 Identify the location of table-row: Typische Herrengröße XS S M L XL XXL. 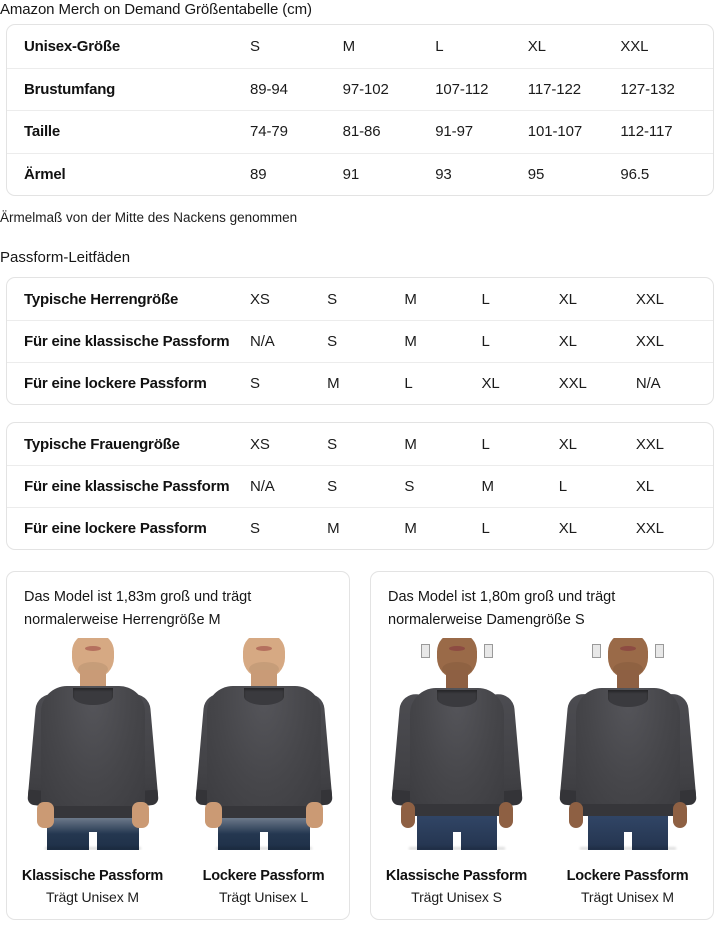
(360, 299).